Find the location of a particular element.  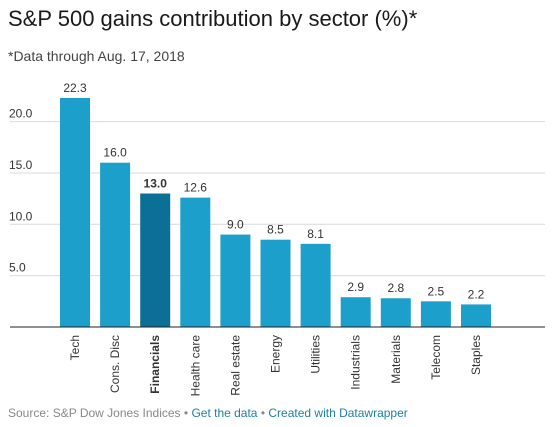

value-label: 8.1 is located at coordinates (315, 234).